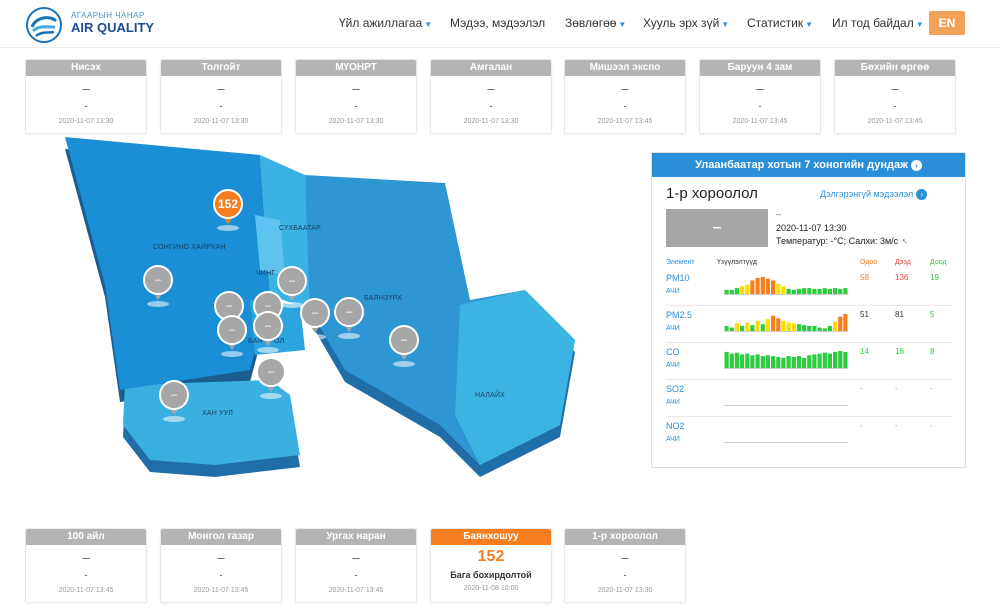 This screenshot has width=1000, height=609. I want to click on selected-district: 1-р хороолол, so click(712, 193).